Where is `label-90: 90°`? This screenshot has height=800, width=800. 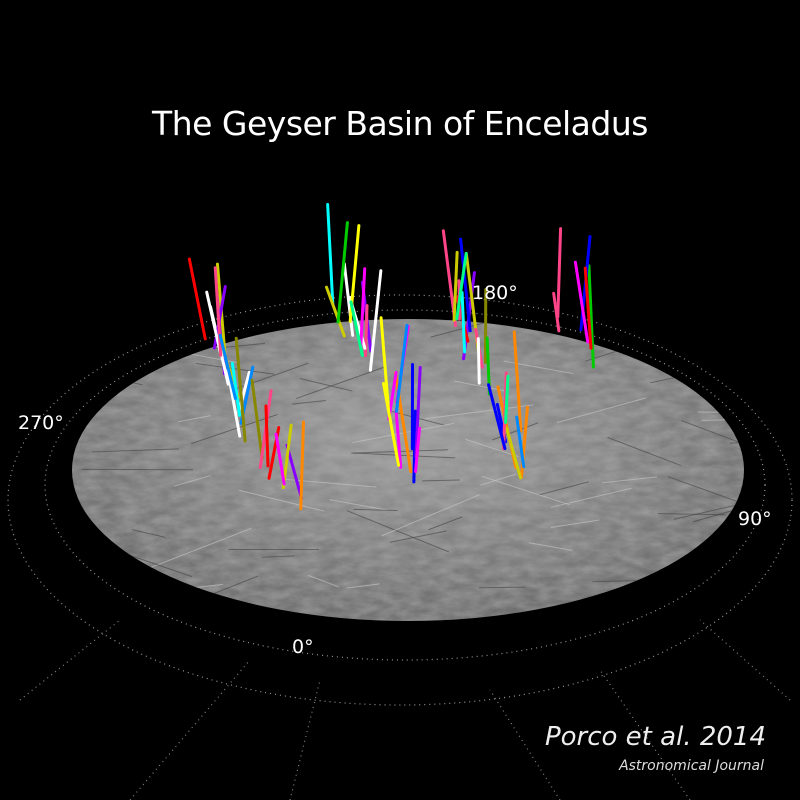
label-90: 90° is located at coordinates (755, 519).